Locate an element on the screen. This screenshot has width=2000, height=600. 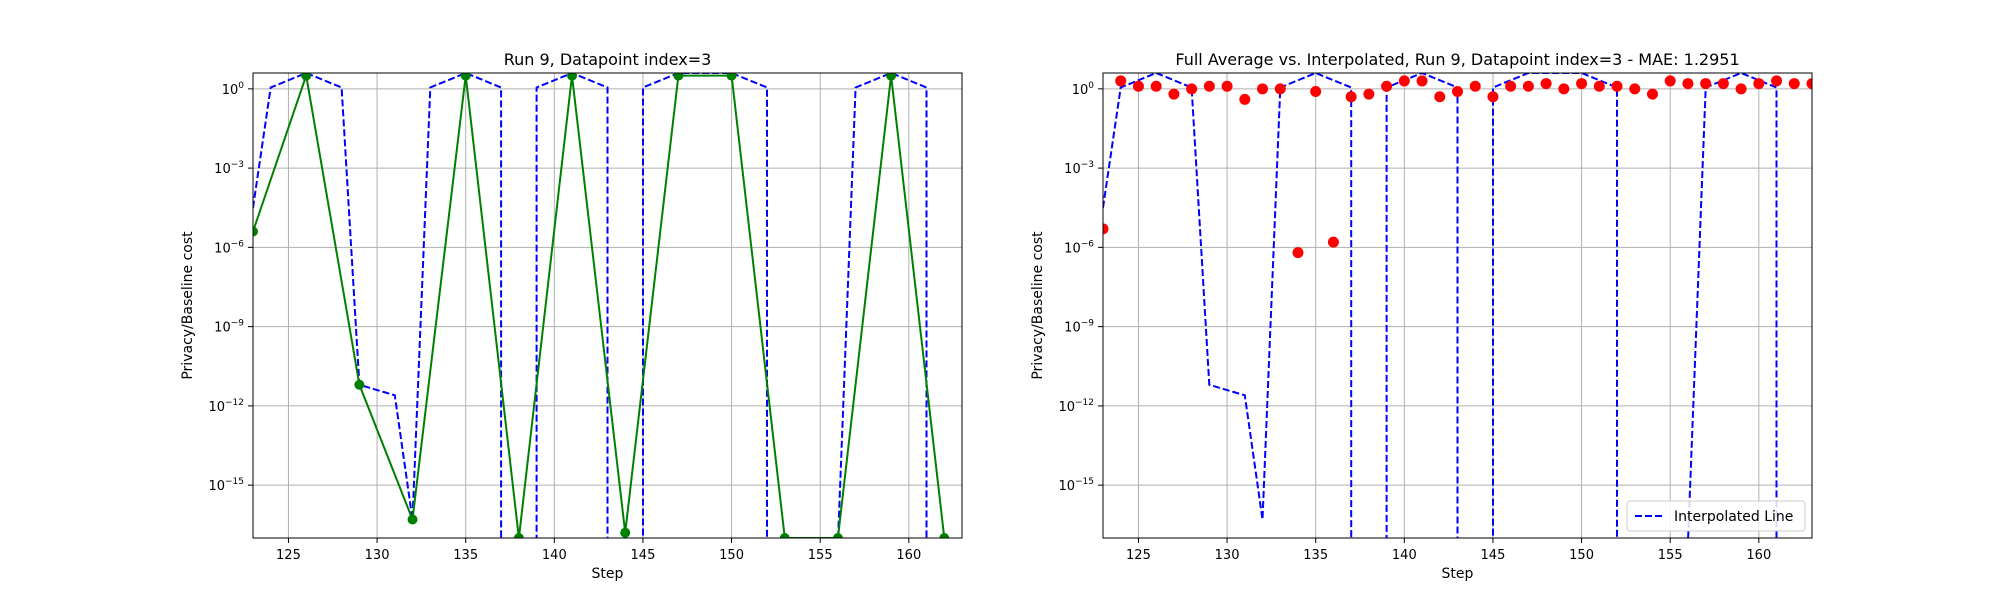
legend-box is located at coordinates (1716, 516).